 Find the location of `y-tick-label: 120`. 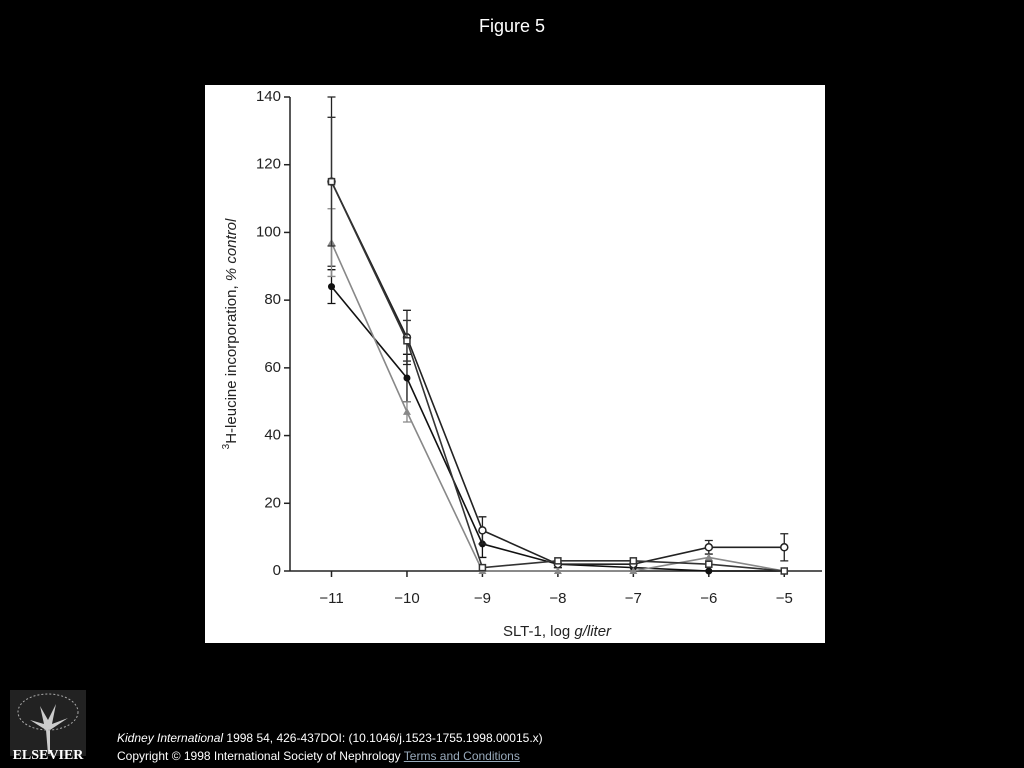

y-tick-label: 120 is located at coordinates (268, 164).